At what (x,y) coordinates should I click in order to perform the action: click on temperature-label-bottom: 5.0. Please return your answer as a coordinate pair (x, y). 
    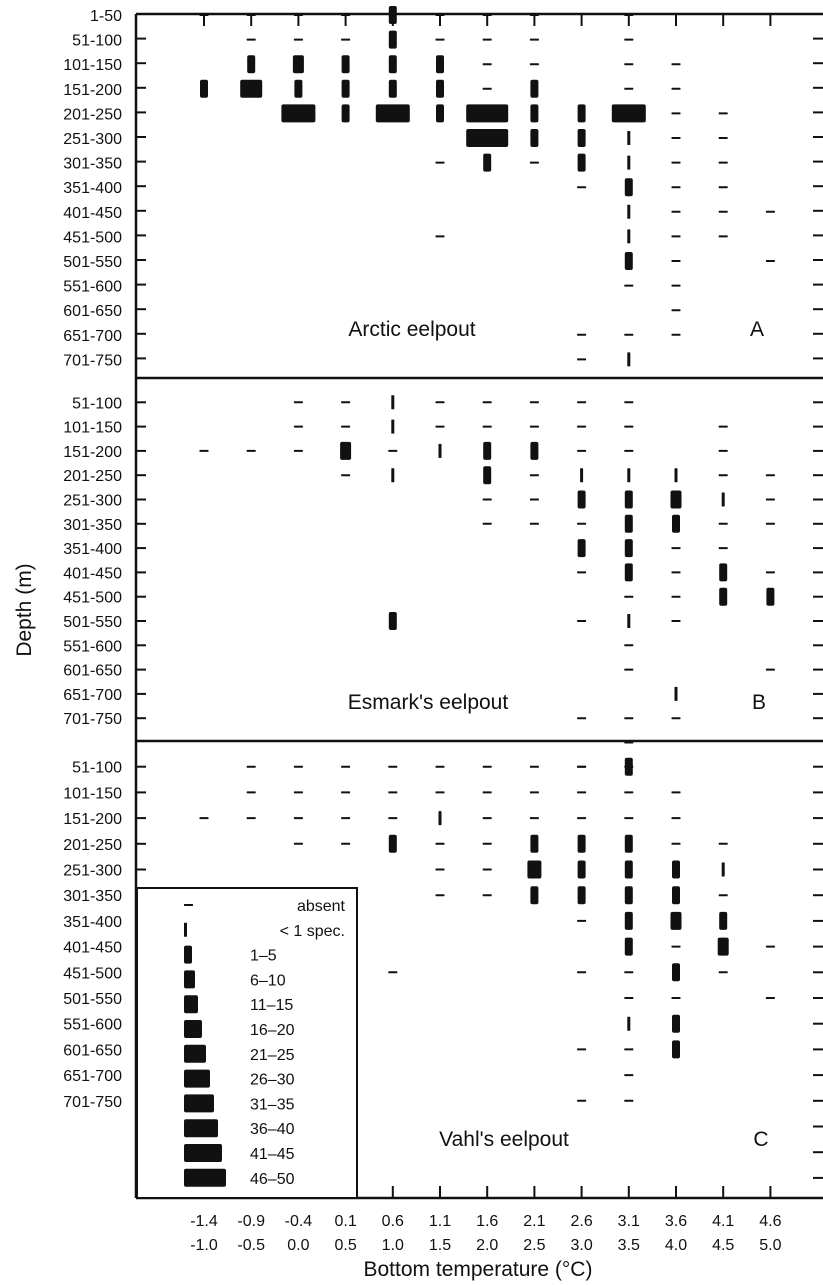
    Looking at the image, I should click on (770, 1245).